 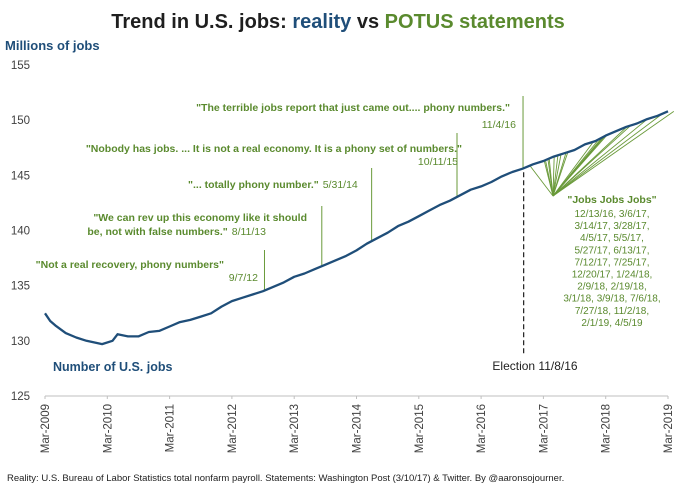 What do you see at coordinates (20, 342) in the screenshot?
I see `y-tick-label: 130` at bounding box center [20, 342].